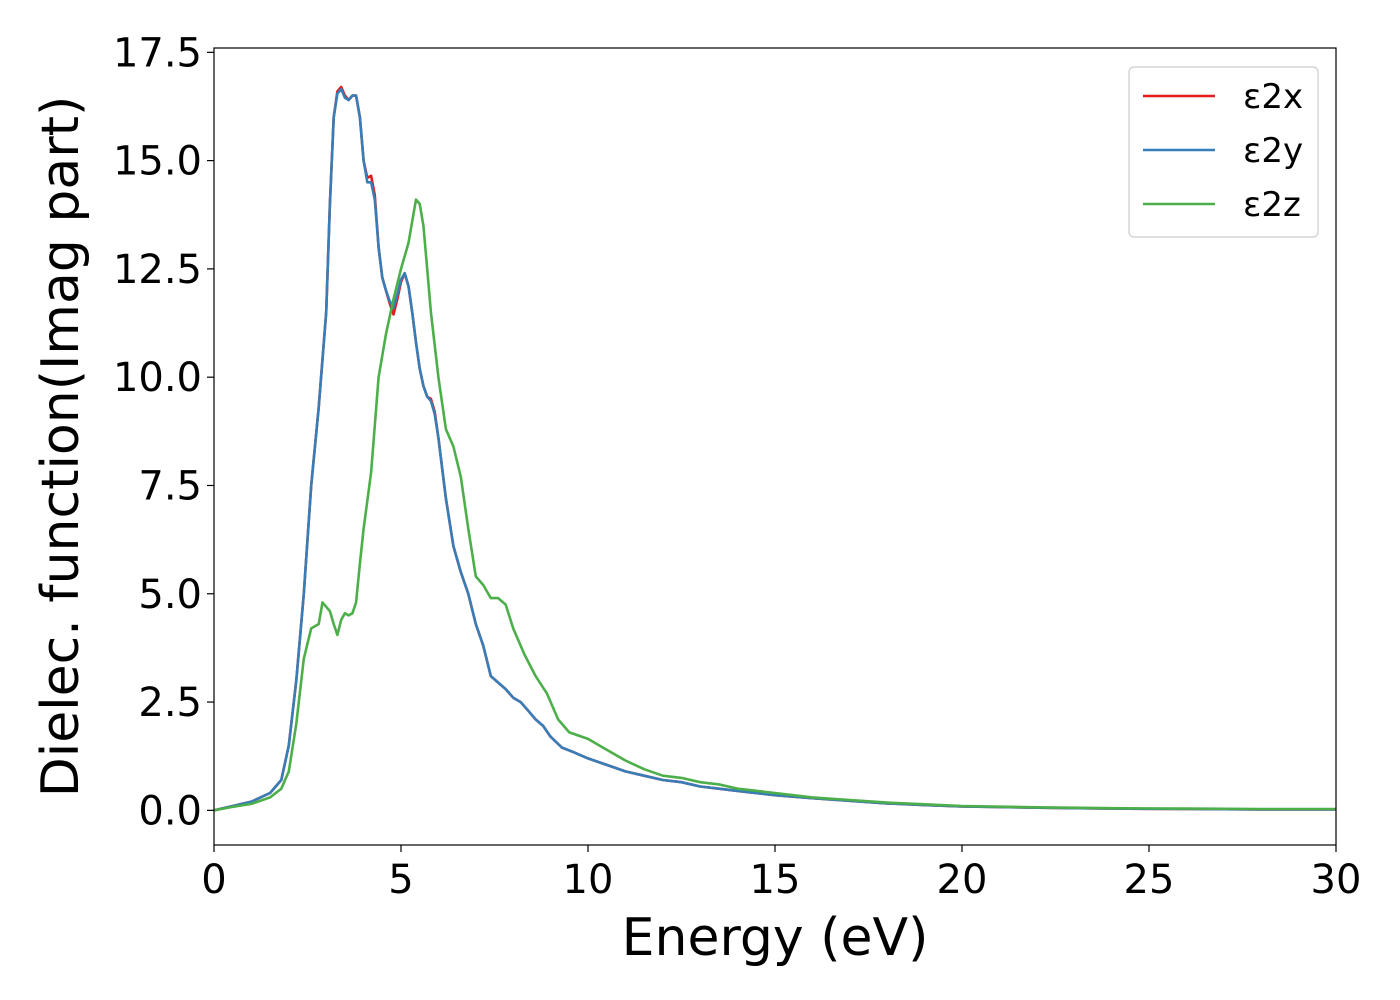 This screenshot has width=1400, height=1000. What do you see at coordinates (61, 447) in the screenshot?
I see `y-axis-label: Dielec. function(Imag part)` at bounding box center [61, 447].